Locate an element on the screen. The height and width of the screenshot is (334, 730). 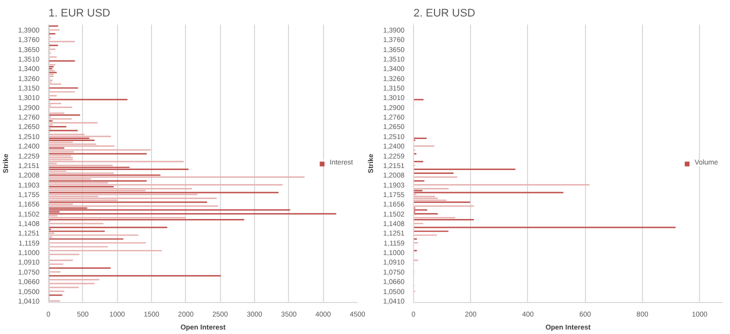
chart-title: 1. EUR USD is located at coordinates (79, 14).